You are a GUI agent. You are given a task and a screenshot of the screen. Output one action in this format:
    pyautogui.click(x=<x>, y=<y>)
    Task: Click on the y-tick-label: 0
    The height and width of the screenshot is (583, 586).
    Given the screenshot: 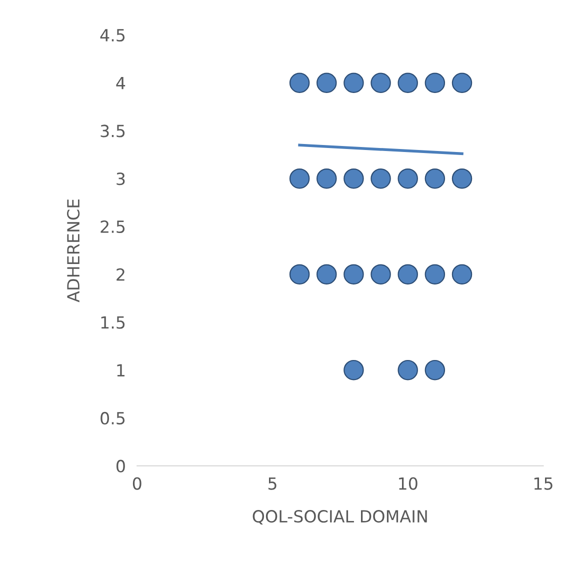 What is the action you would take?
    pyautogui.click(x=120, y=466)
    